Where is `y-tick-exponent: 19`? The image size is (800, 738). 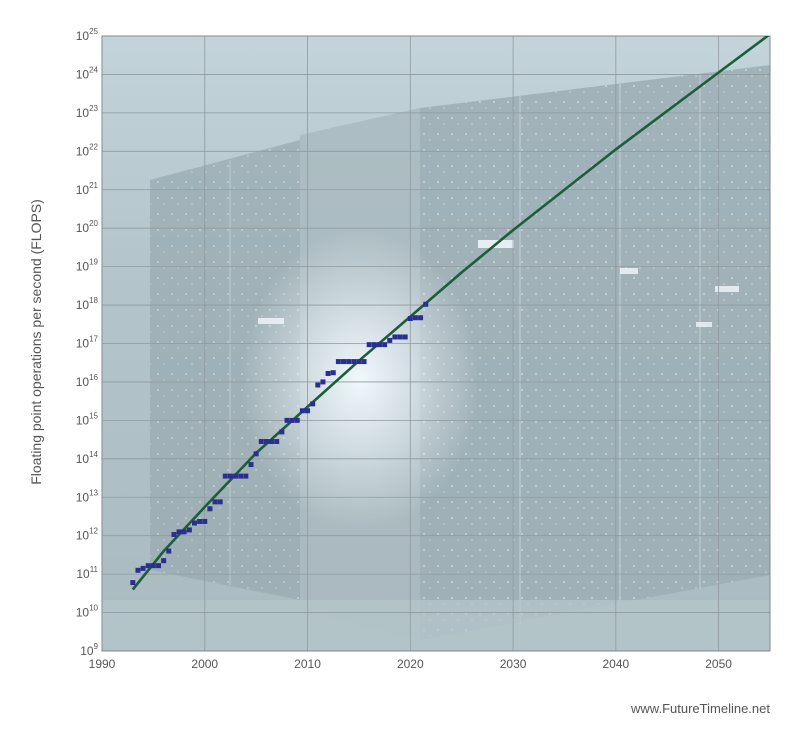
y-tick-exponent: 19 is located at coordinates (93, 262).